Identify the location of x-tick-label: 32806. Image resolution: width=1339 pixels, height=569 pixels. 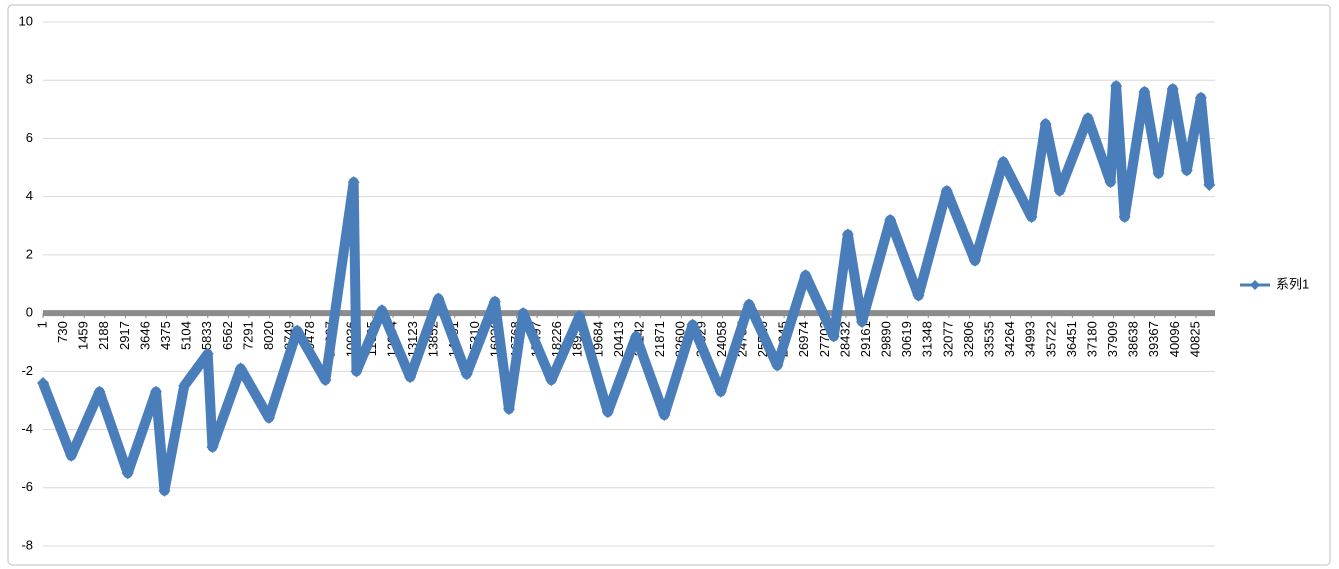
(968, 339).